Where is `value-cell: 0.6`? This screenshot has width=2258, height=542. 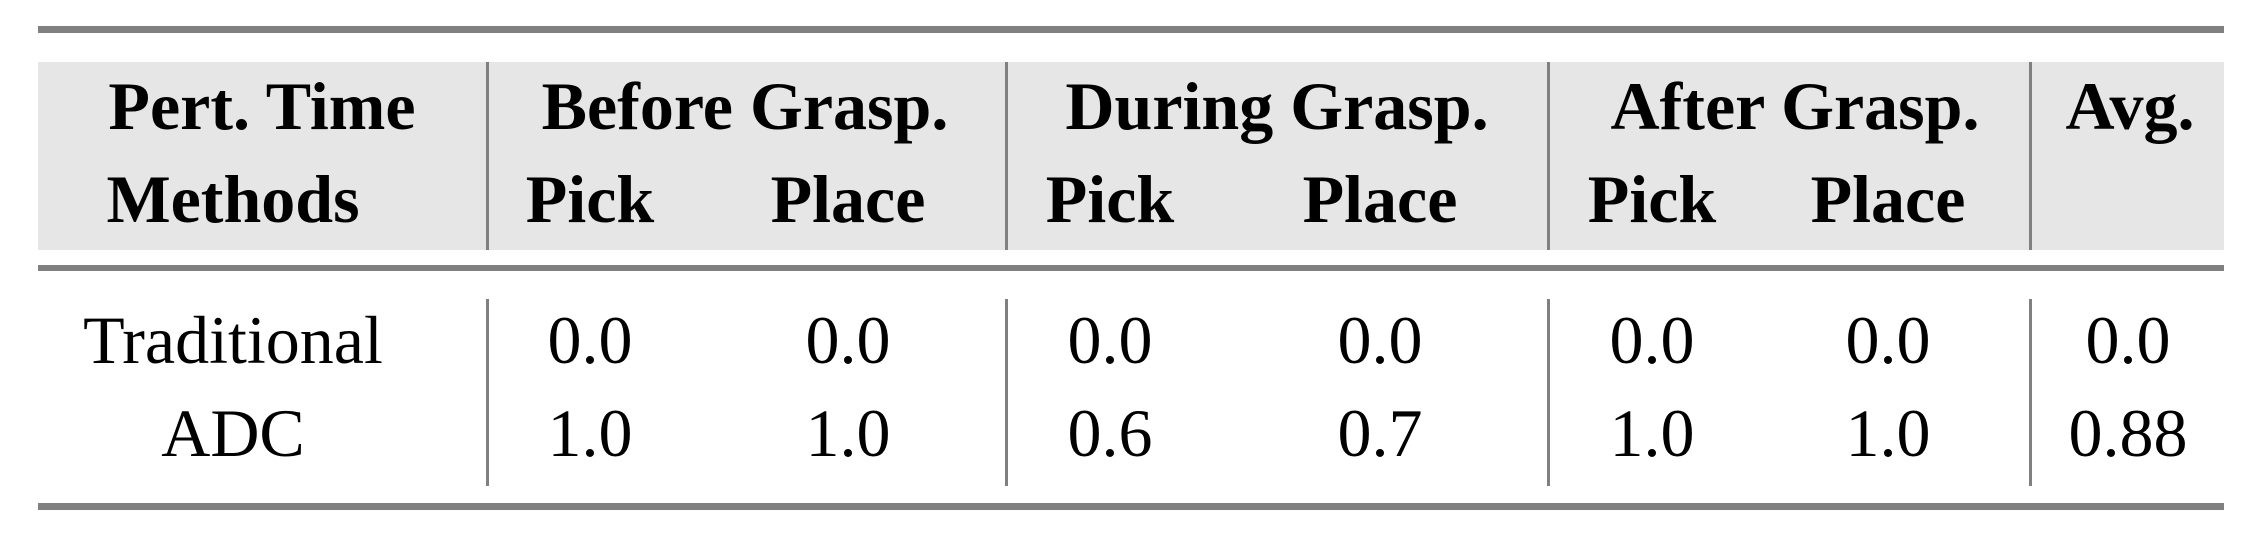
value-cell: 0.6 is located at coordinates (1110, 433).